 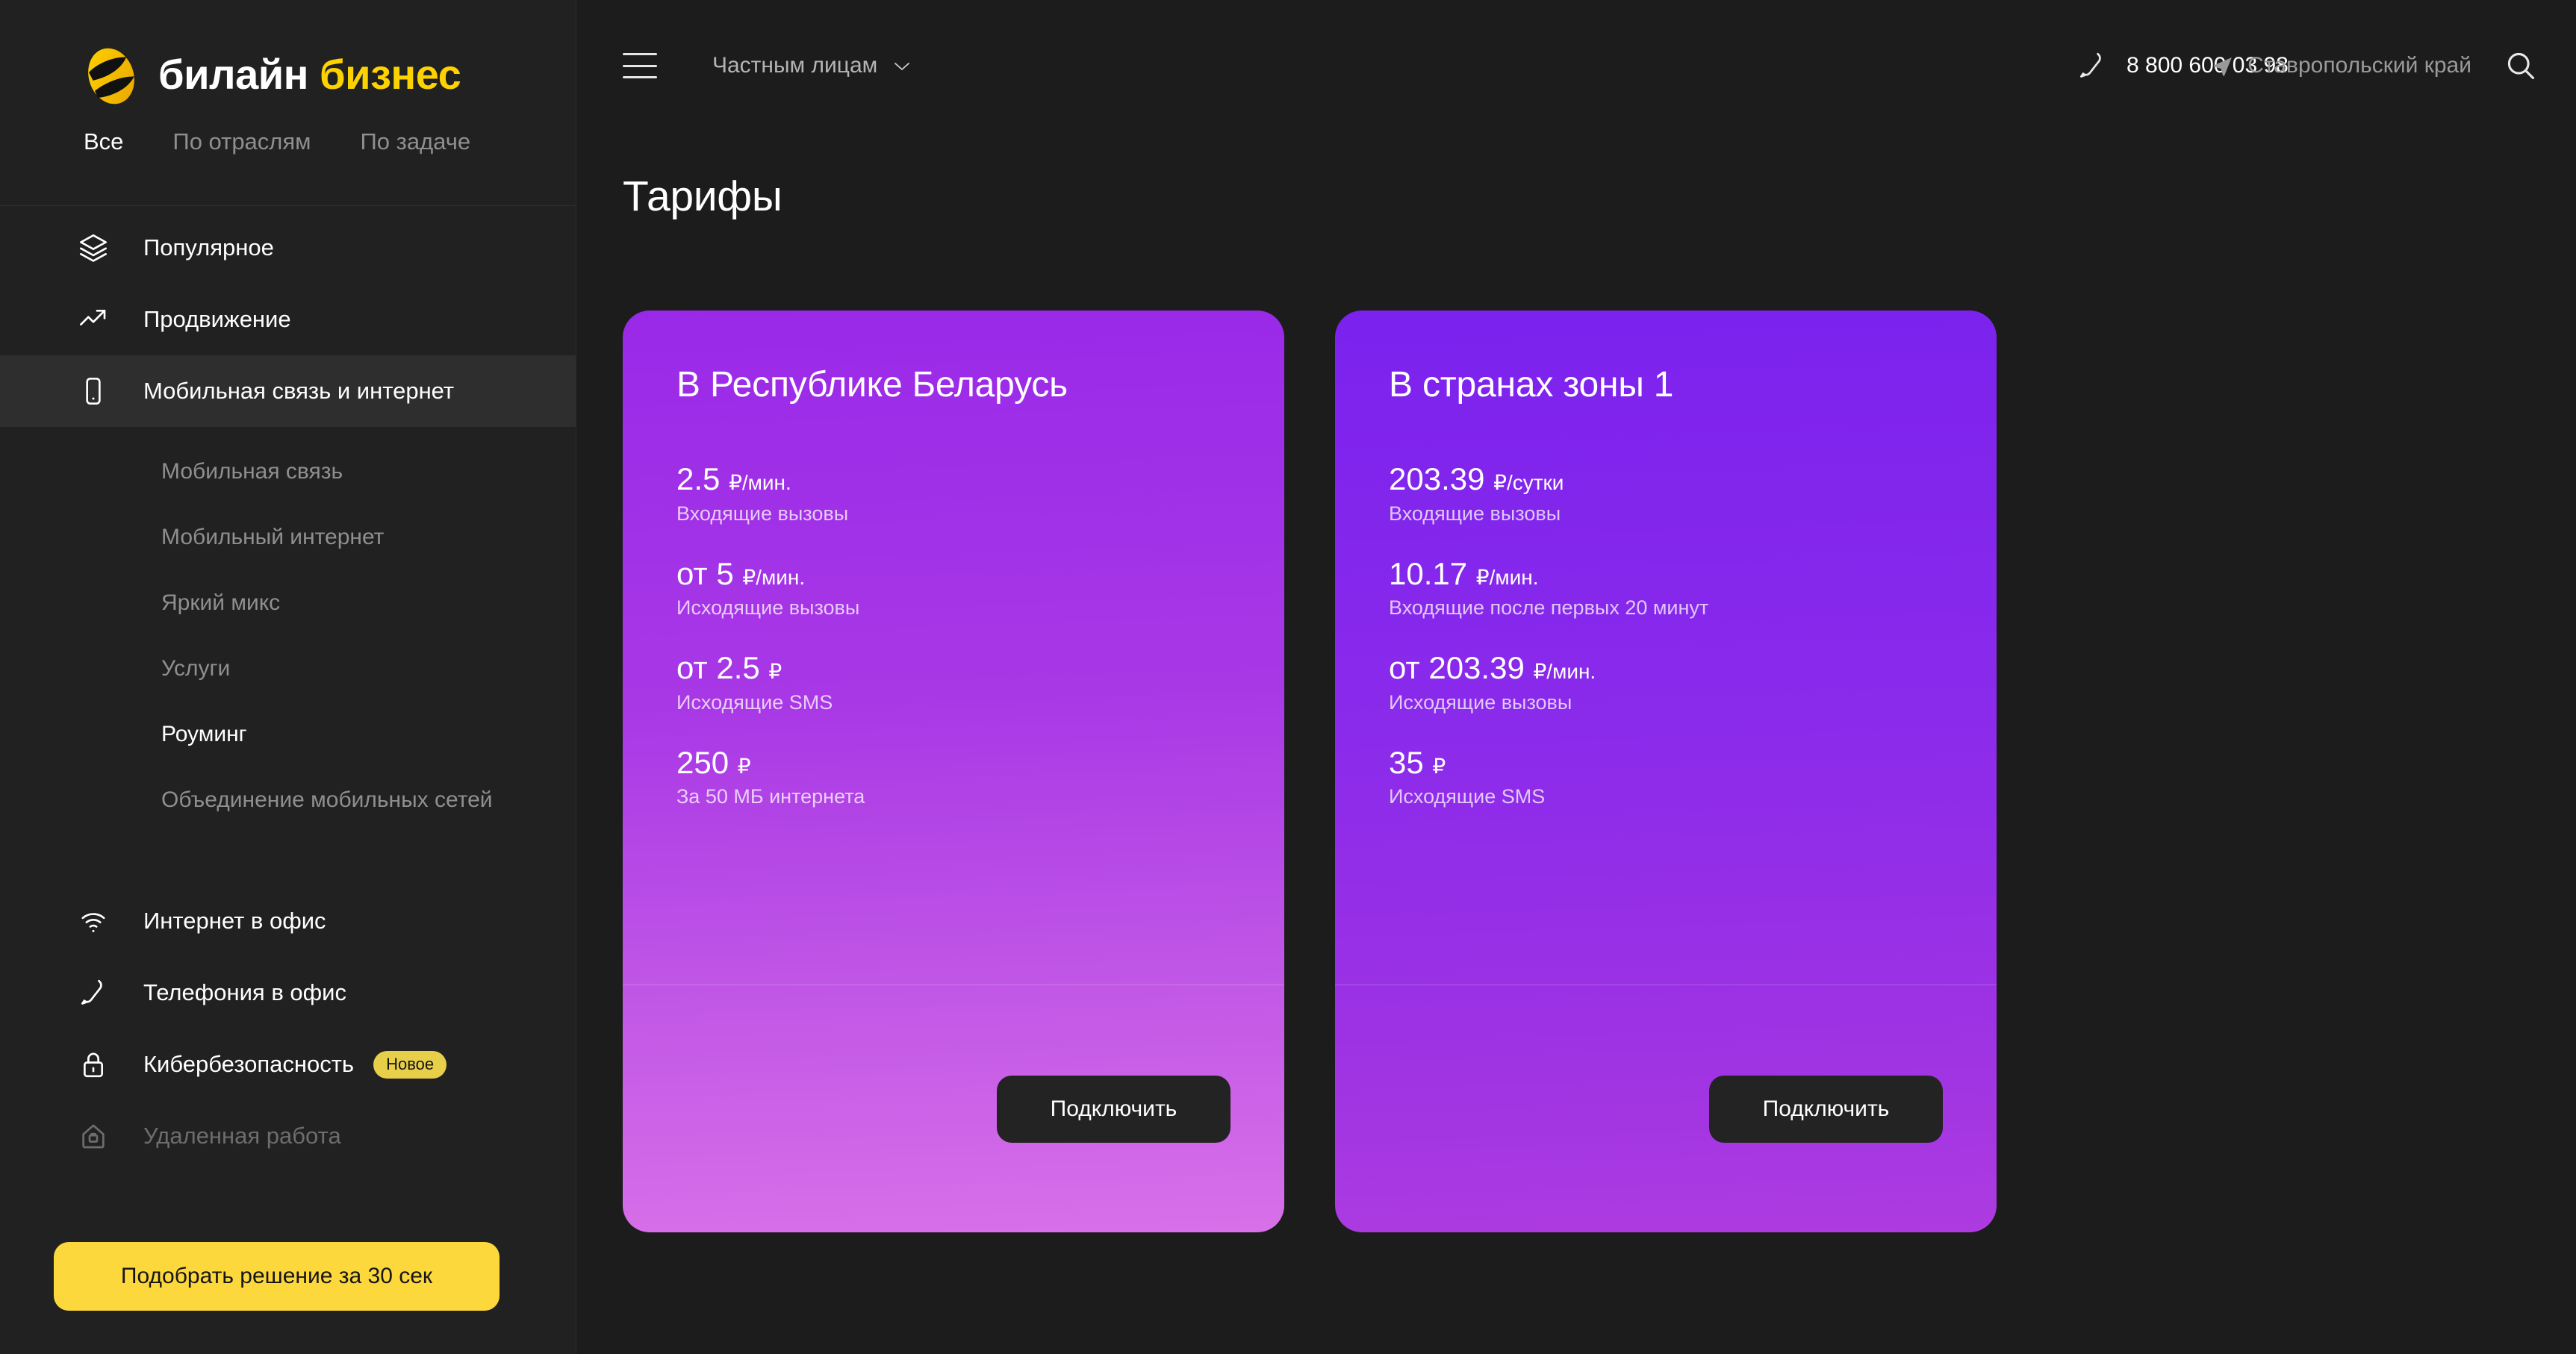 What do you see at coordinates (104, 141) in the screenshot?
I see `filter-tab-all: Все` at bounding box center [104, 141].